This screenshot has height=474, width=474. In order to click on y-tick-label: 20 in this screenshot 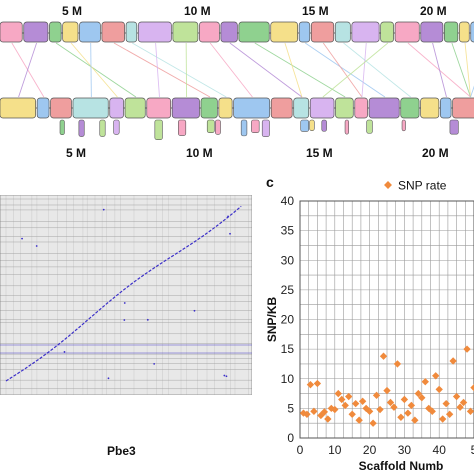, I will do `click(288, 320)`.